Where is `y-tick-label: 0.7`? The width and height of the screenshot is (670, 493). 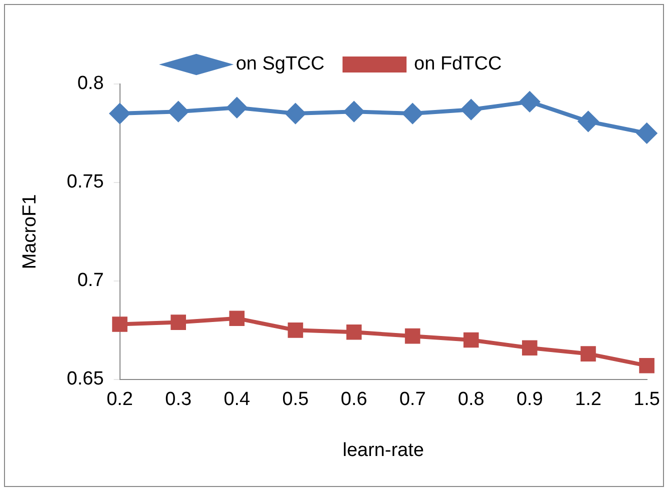 y-tick-label: 0.7 is located at coordinates (90, 281).